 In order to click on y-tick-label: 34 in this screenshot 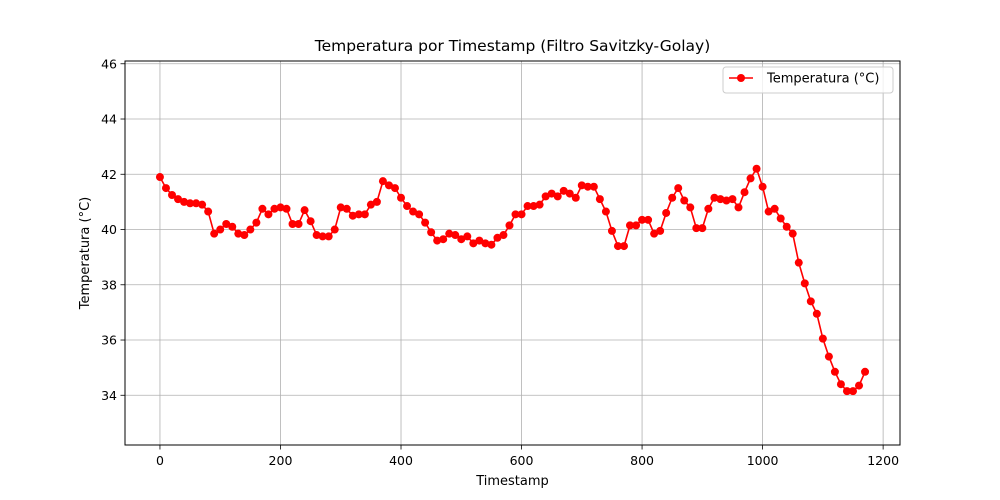, I will do `click(109, 395)`.